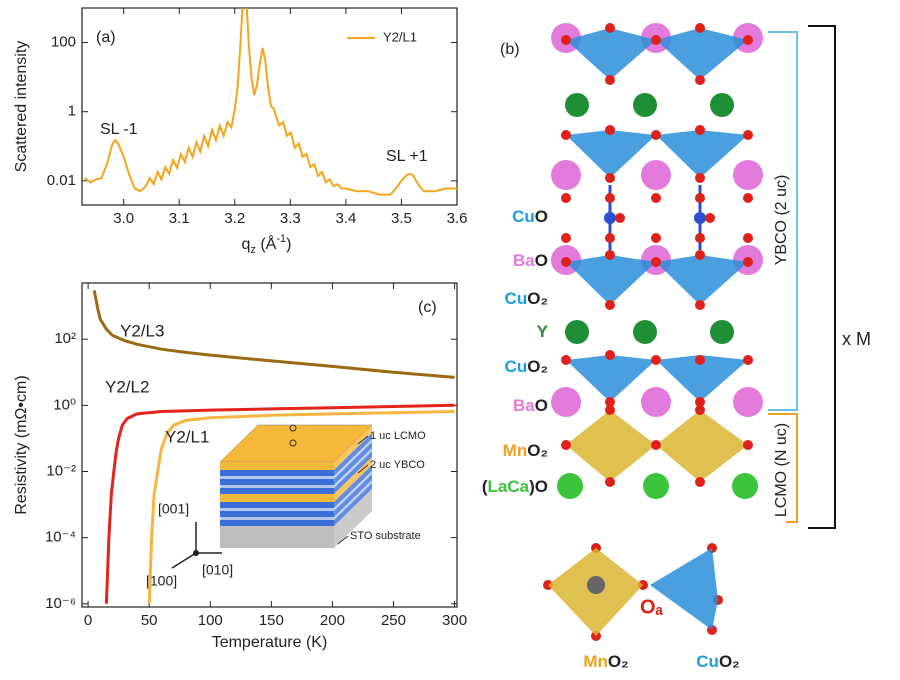 The width and height of the screenshot is (900, 680). I want to click on axis-arrow, so click(184, 560).